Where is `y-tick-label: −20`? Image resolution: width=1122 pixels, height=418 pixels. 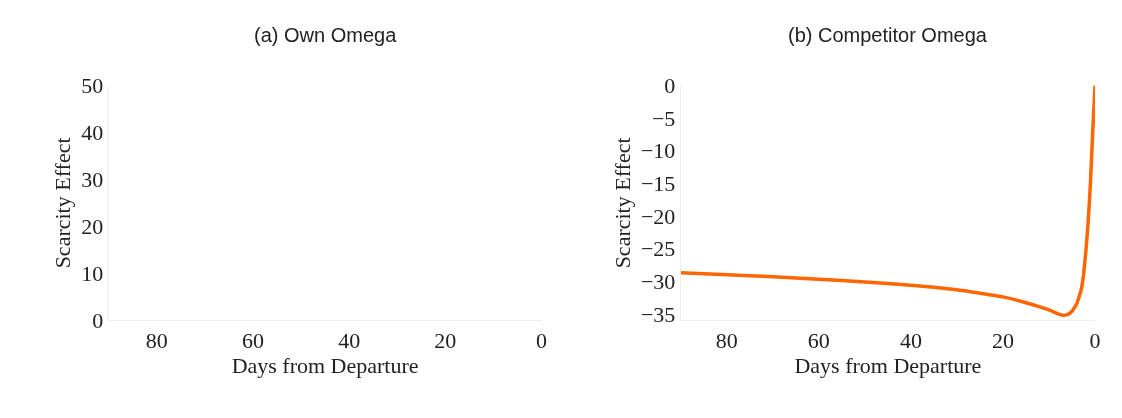 y-tick-label: −20 is located at coordinates (658, 216).